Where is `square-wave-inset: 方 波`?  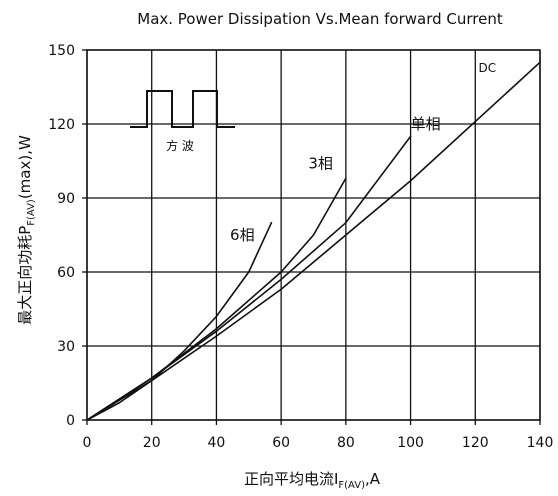
square-wave-inset: 方 波 is located at coordinates (182, 121).